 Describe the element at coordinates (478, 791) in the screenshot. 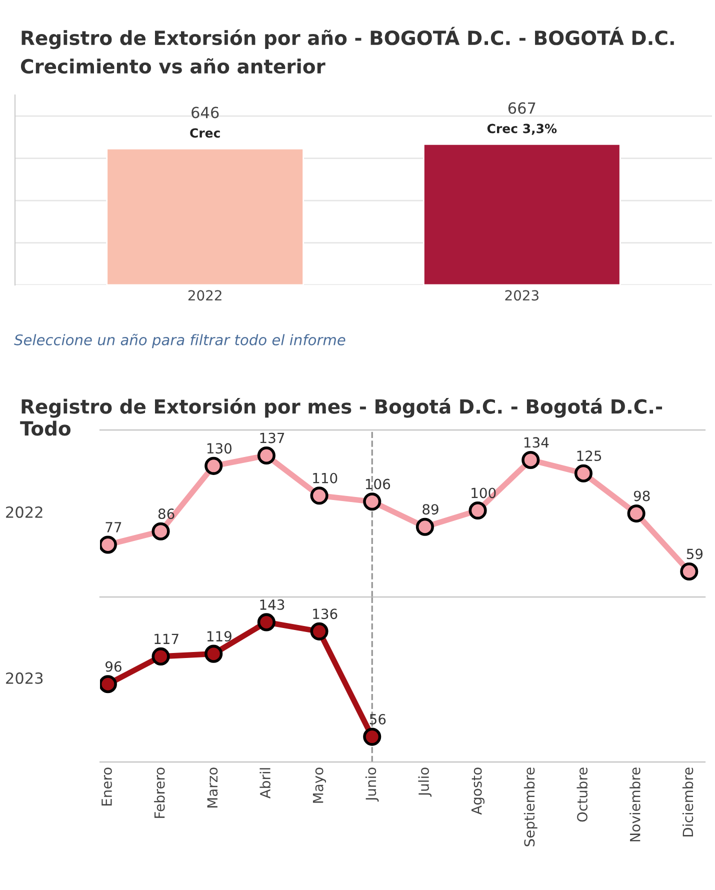

I see `x-tick-label: Agosto` at that location.